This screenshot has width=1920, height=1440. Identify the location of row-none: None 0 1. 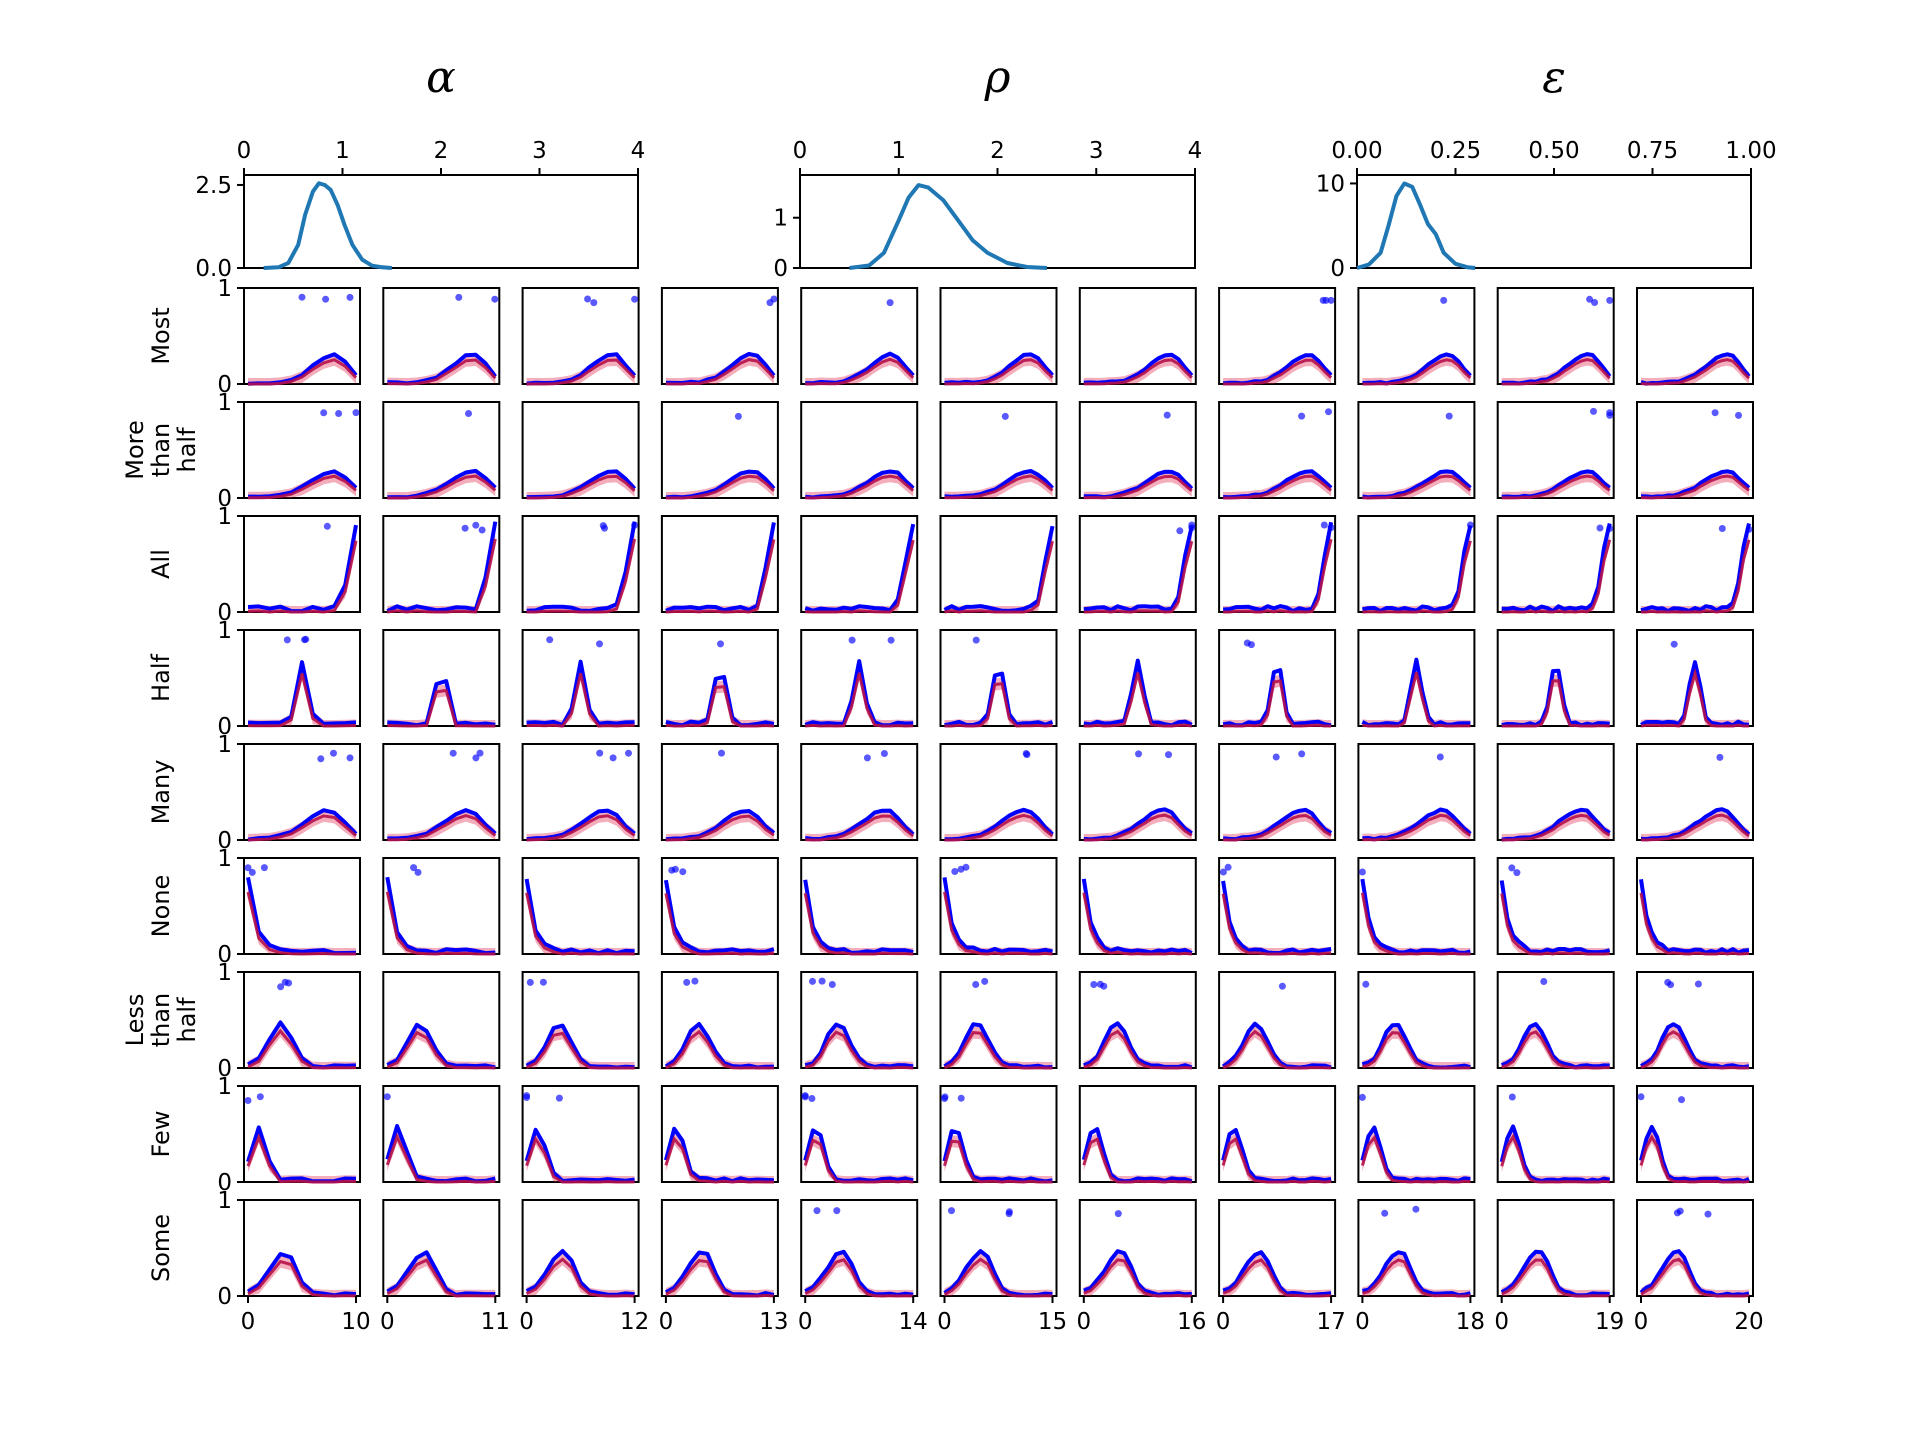
(950, 907).